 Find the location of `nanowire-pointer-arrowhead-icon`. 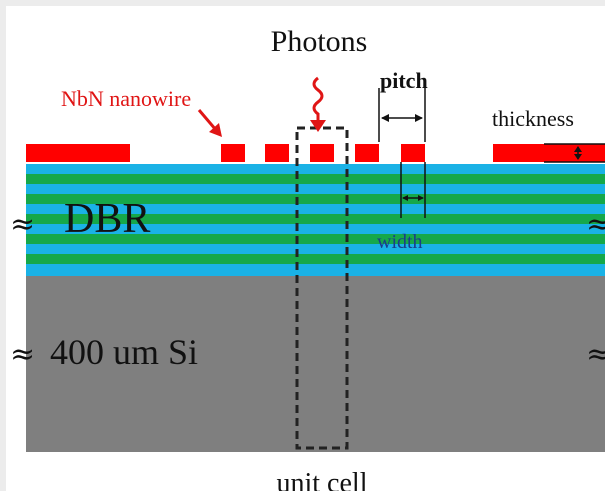

nanowire-pointer-arrowhead-icon is located at coordinates (215, 130).